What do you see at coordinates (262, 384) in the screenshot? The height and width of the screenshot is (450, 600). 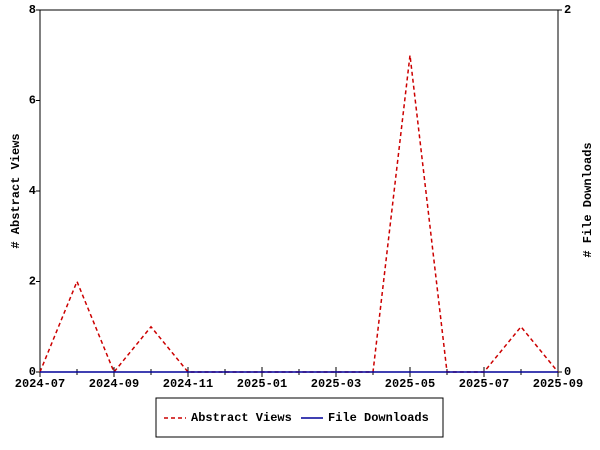 I see `x-tick-label: 2025-01` at bounding box center [262, 384].